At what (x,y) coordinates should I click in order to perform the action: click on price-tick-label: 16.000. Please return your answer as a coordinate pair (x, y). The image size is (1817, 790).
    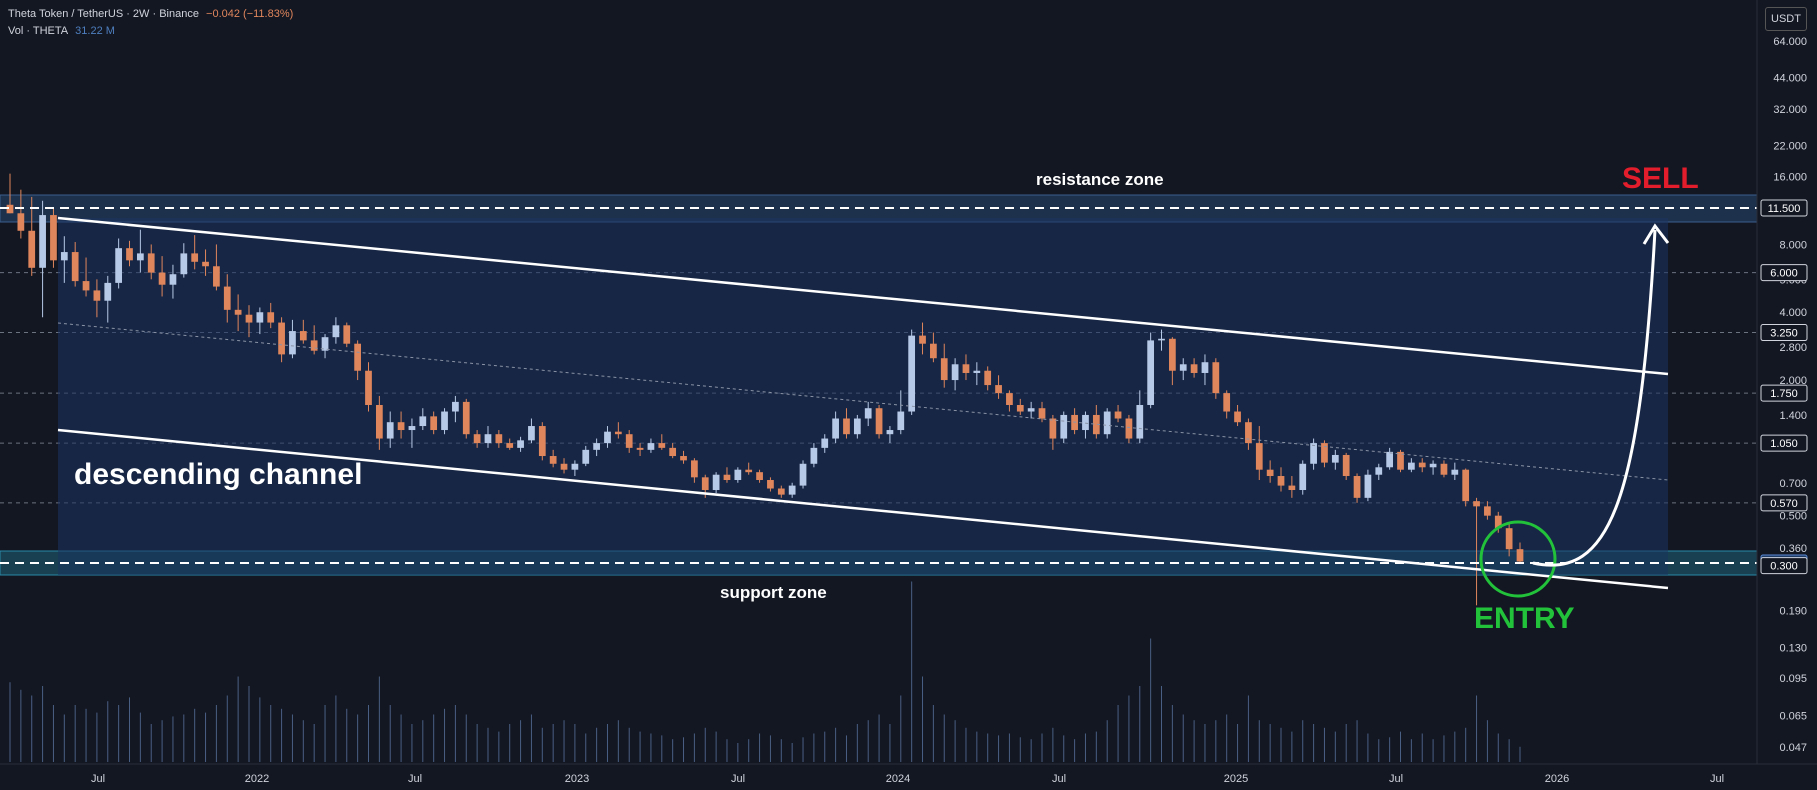
    Looking at the image, I should click on (1790, 178).